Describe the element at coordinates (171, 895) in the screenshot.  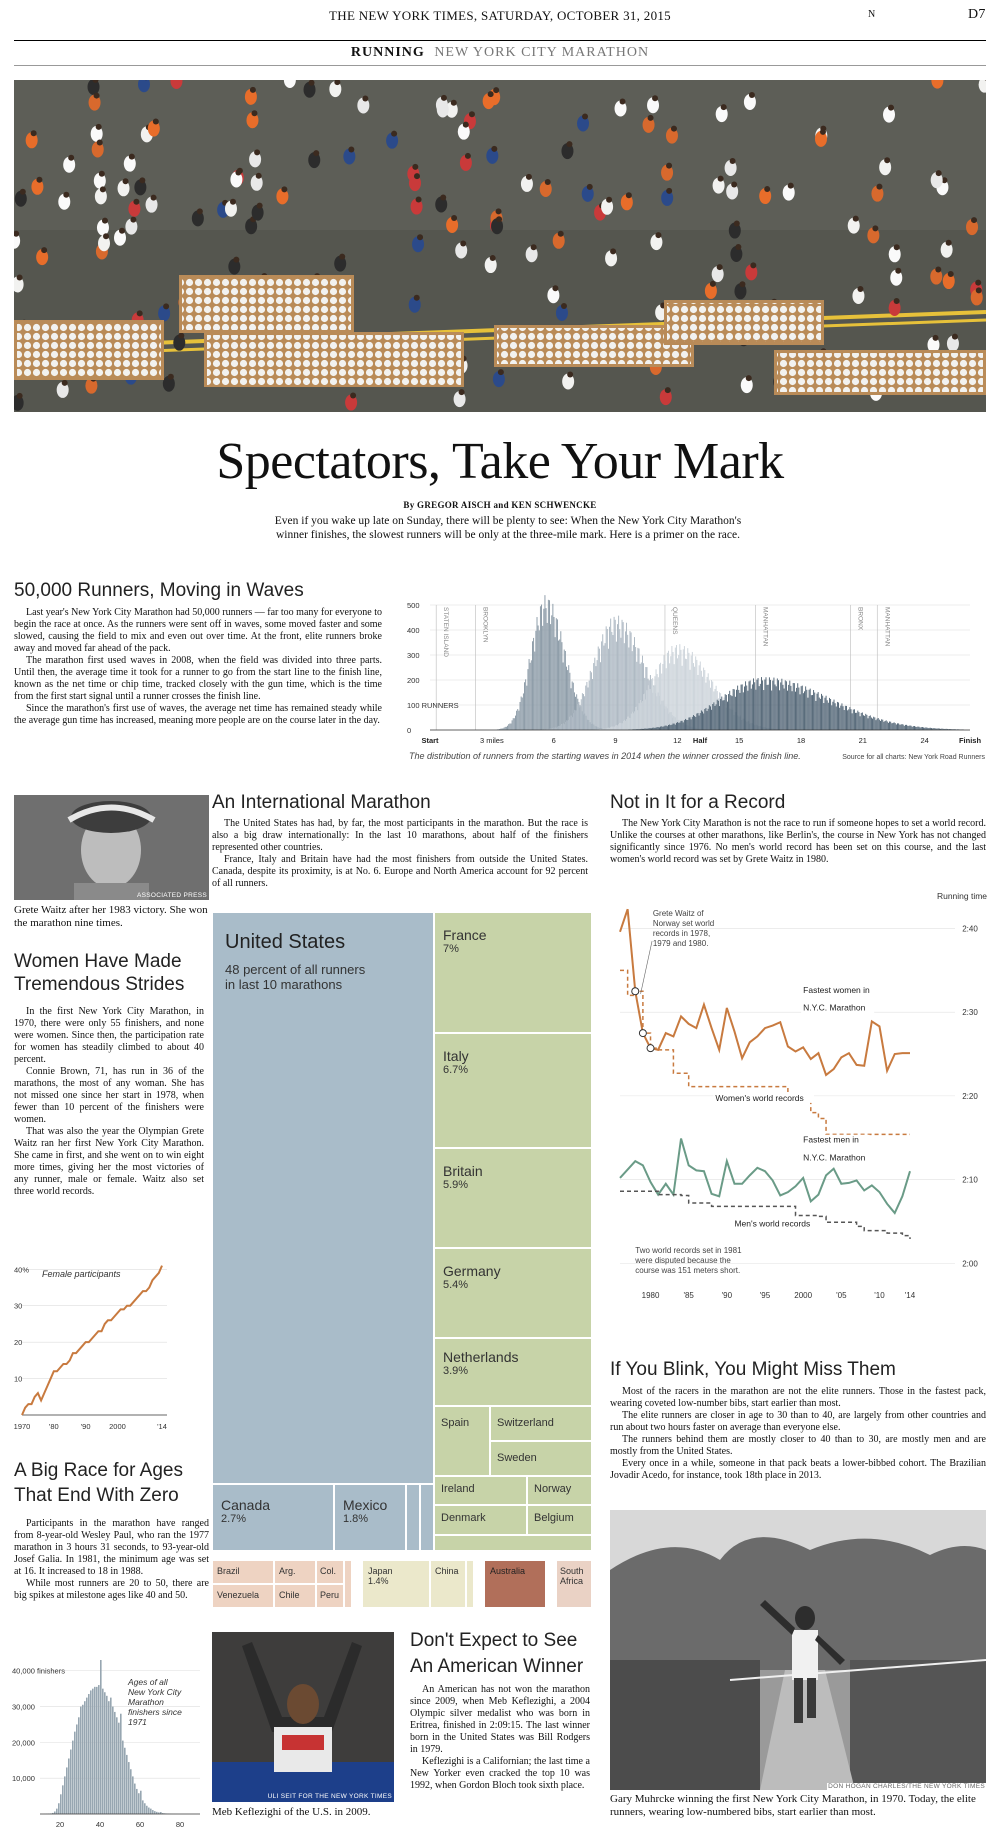
I see `waitz-photo-credit: ASSOCIATED PRESS` at that location.